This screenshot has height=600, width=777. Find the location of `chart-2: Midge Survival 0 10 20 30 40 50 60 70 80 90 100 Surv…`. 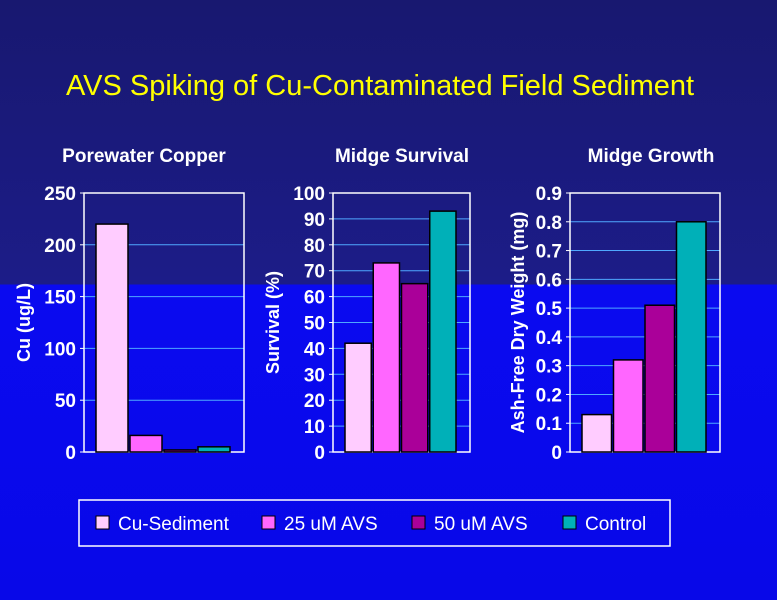

chart-2: Midge Survival 0 10 20 30 40 50 60 70 80 90 100 Surv… is located at coordinates (367, 305).